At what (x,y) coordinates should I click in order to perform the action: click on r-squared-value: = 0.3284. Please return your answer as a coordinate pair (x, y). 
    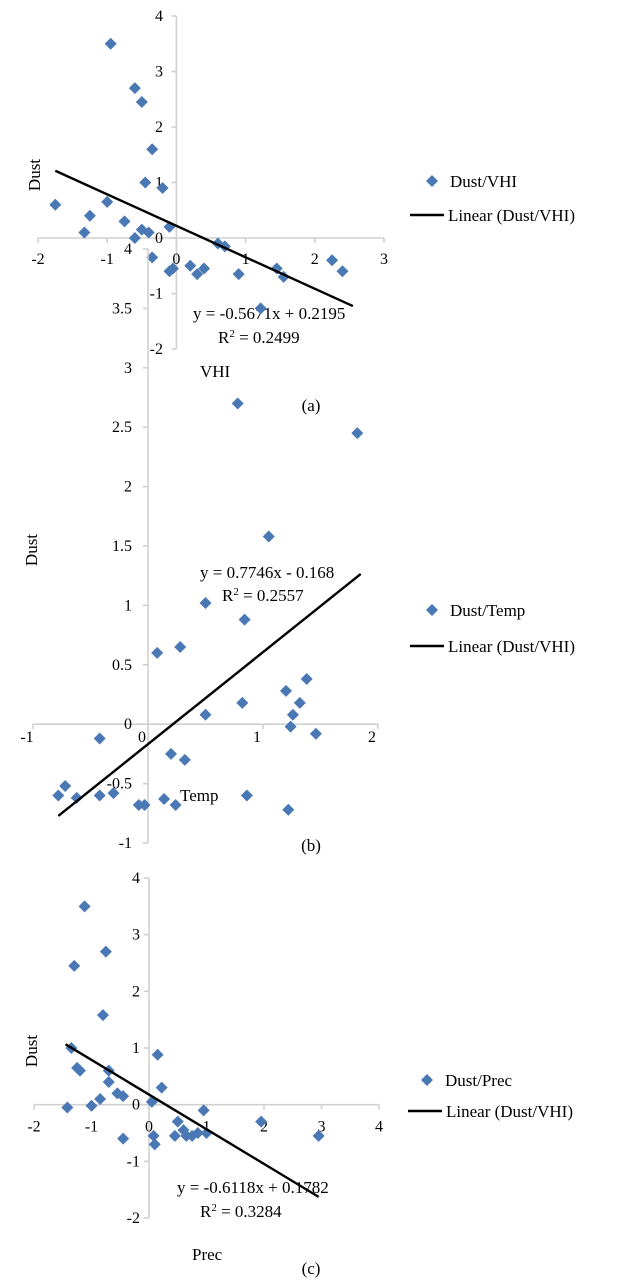
    Looking at the image, I should click on (249, 1211).